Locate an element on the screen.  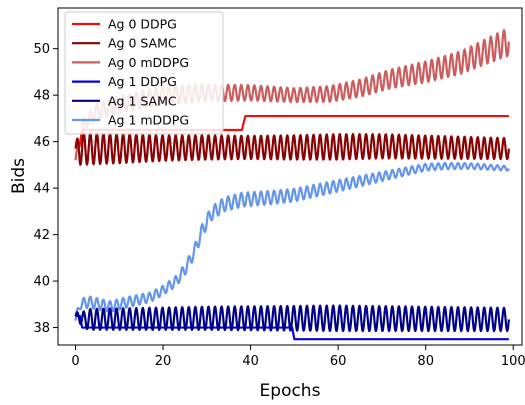
legend-label: Ag 0 SAMC is located at coordinates (142, 43).